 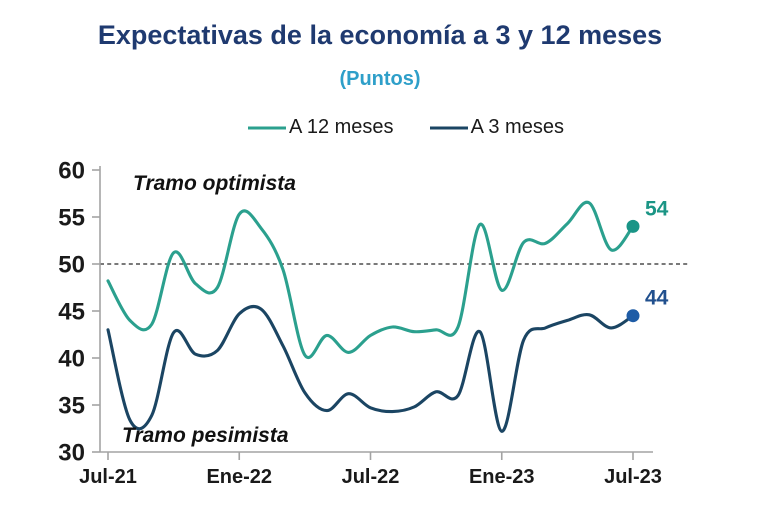 I want to click on series-end-label-a-12-meses: 54, so click(x=657, y=208).